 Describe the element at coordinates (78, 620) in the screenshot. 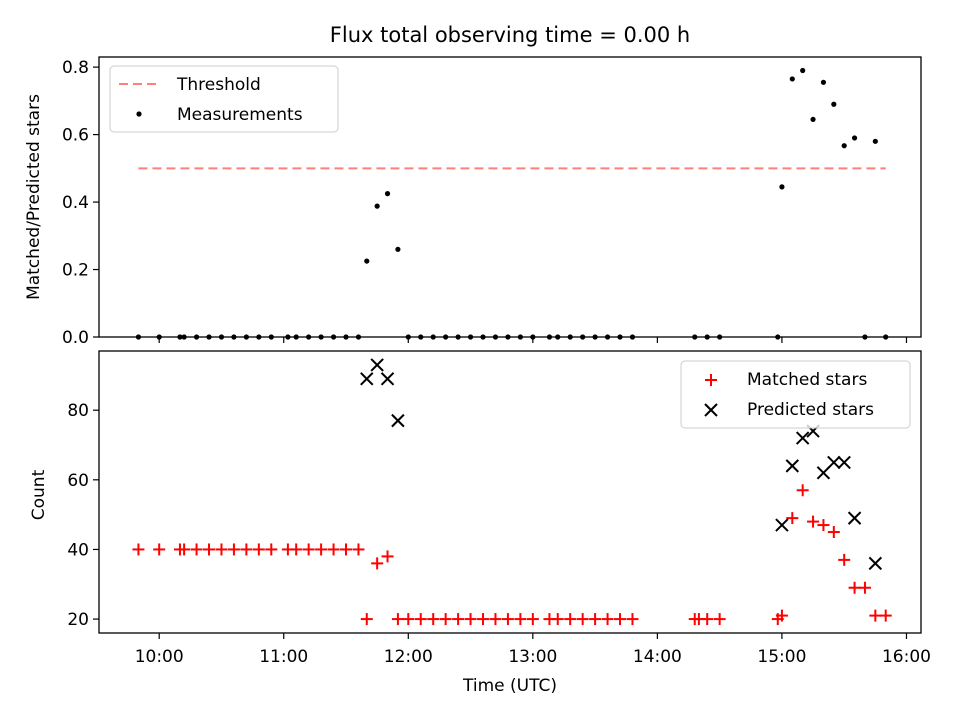

I see `bottom-y-tick-label: 20` at that location.